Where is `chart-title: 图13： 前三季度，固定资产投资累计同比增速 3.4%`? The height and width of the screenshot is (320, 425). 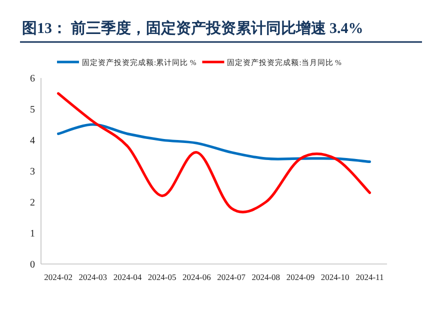 chart-title: 图13： 前三季度，固定资产投资累计同比增速 3.4% is located at coordinates (193, 28).